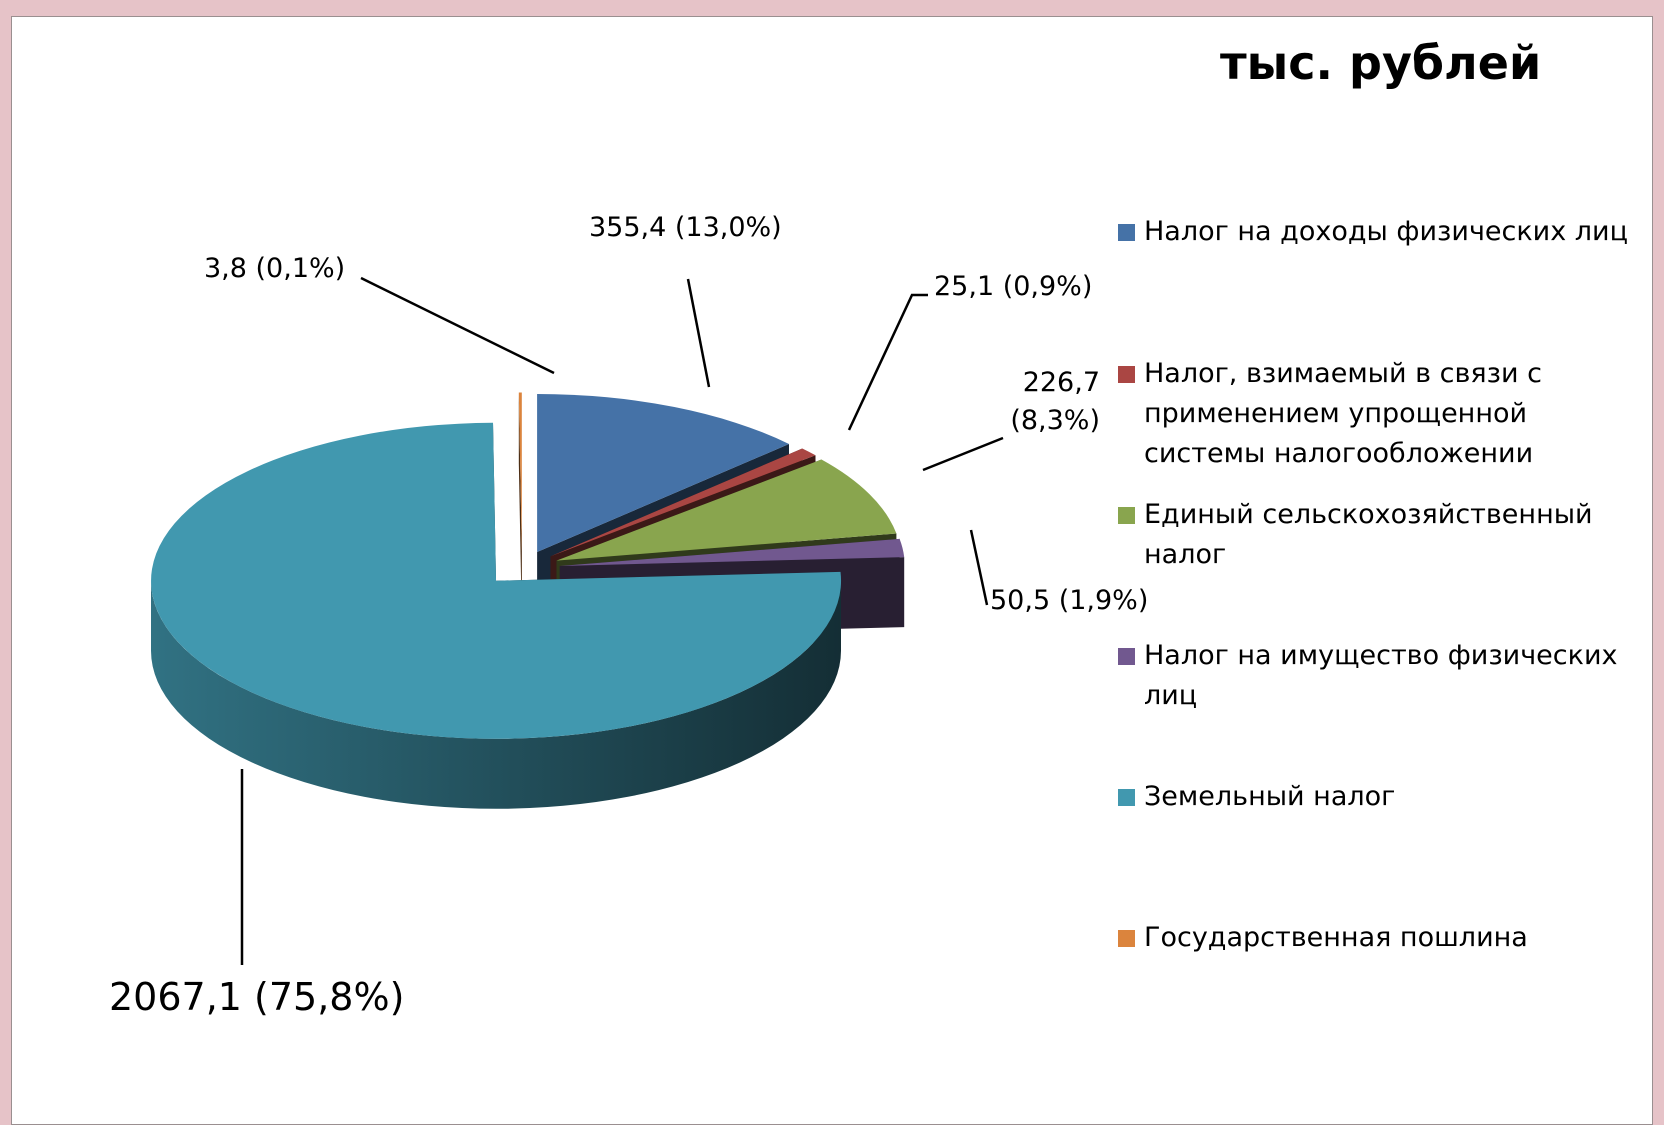  Describe the element at coordinates (1013, 286) in the screenshot. I see `data-label: 25,1 (0,9%)` at that location.